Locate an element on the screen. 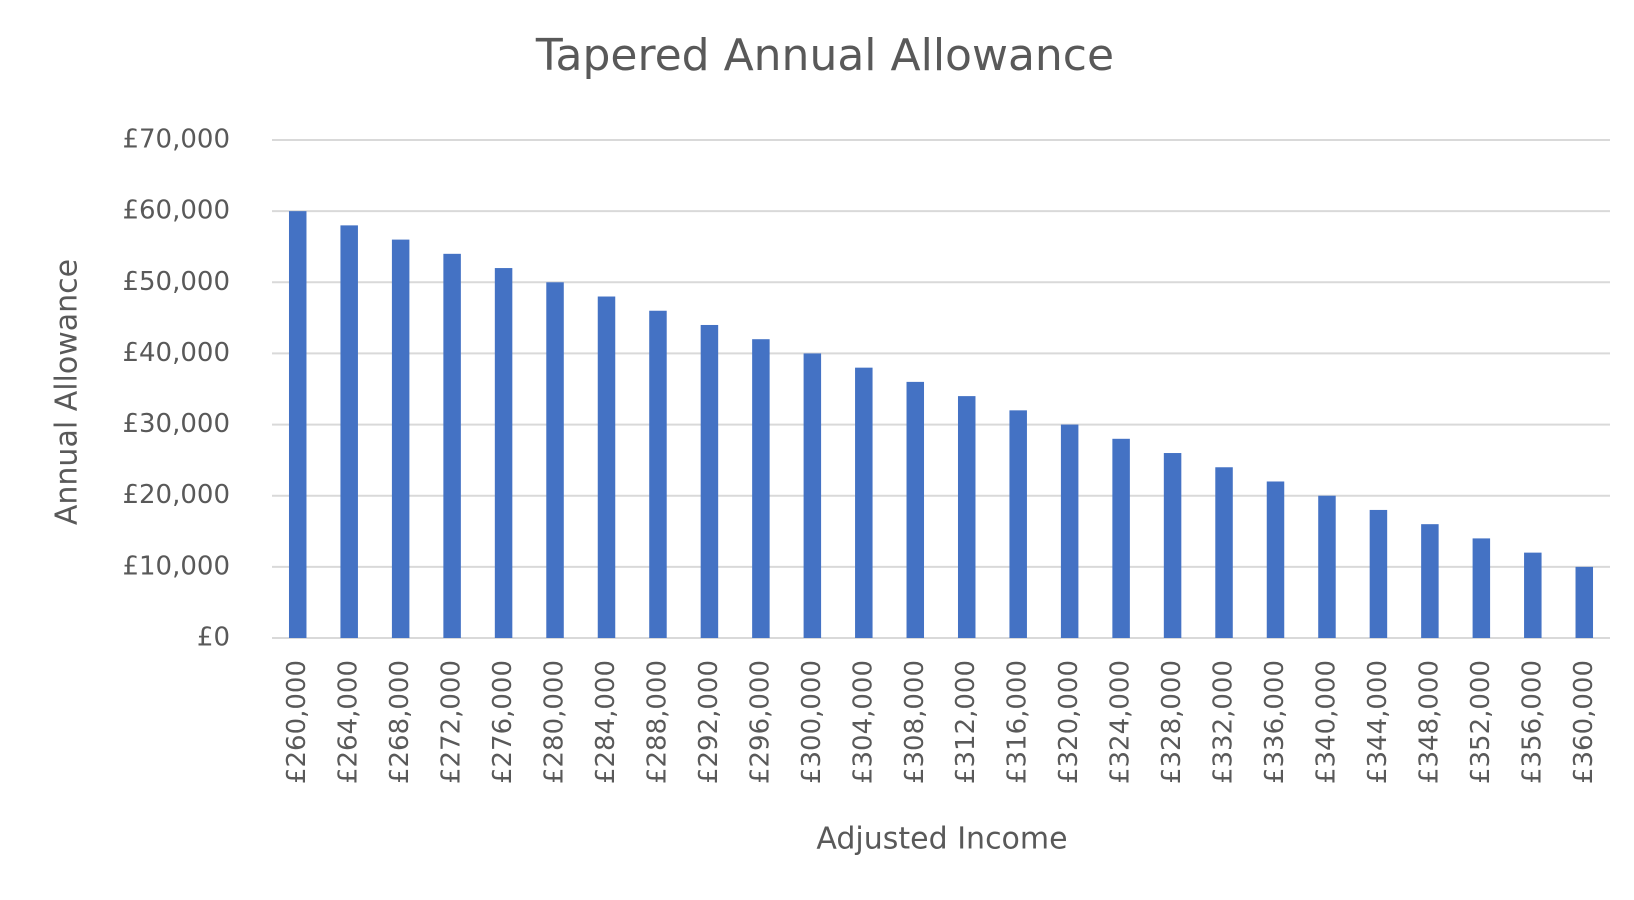  x-tick-label: £300,000 is located at coordinates (812, 722).